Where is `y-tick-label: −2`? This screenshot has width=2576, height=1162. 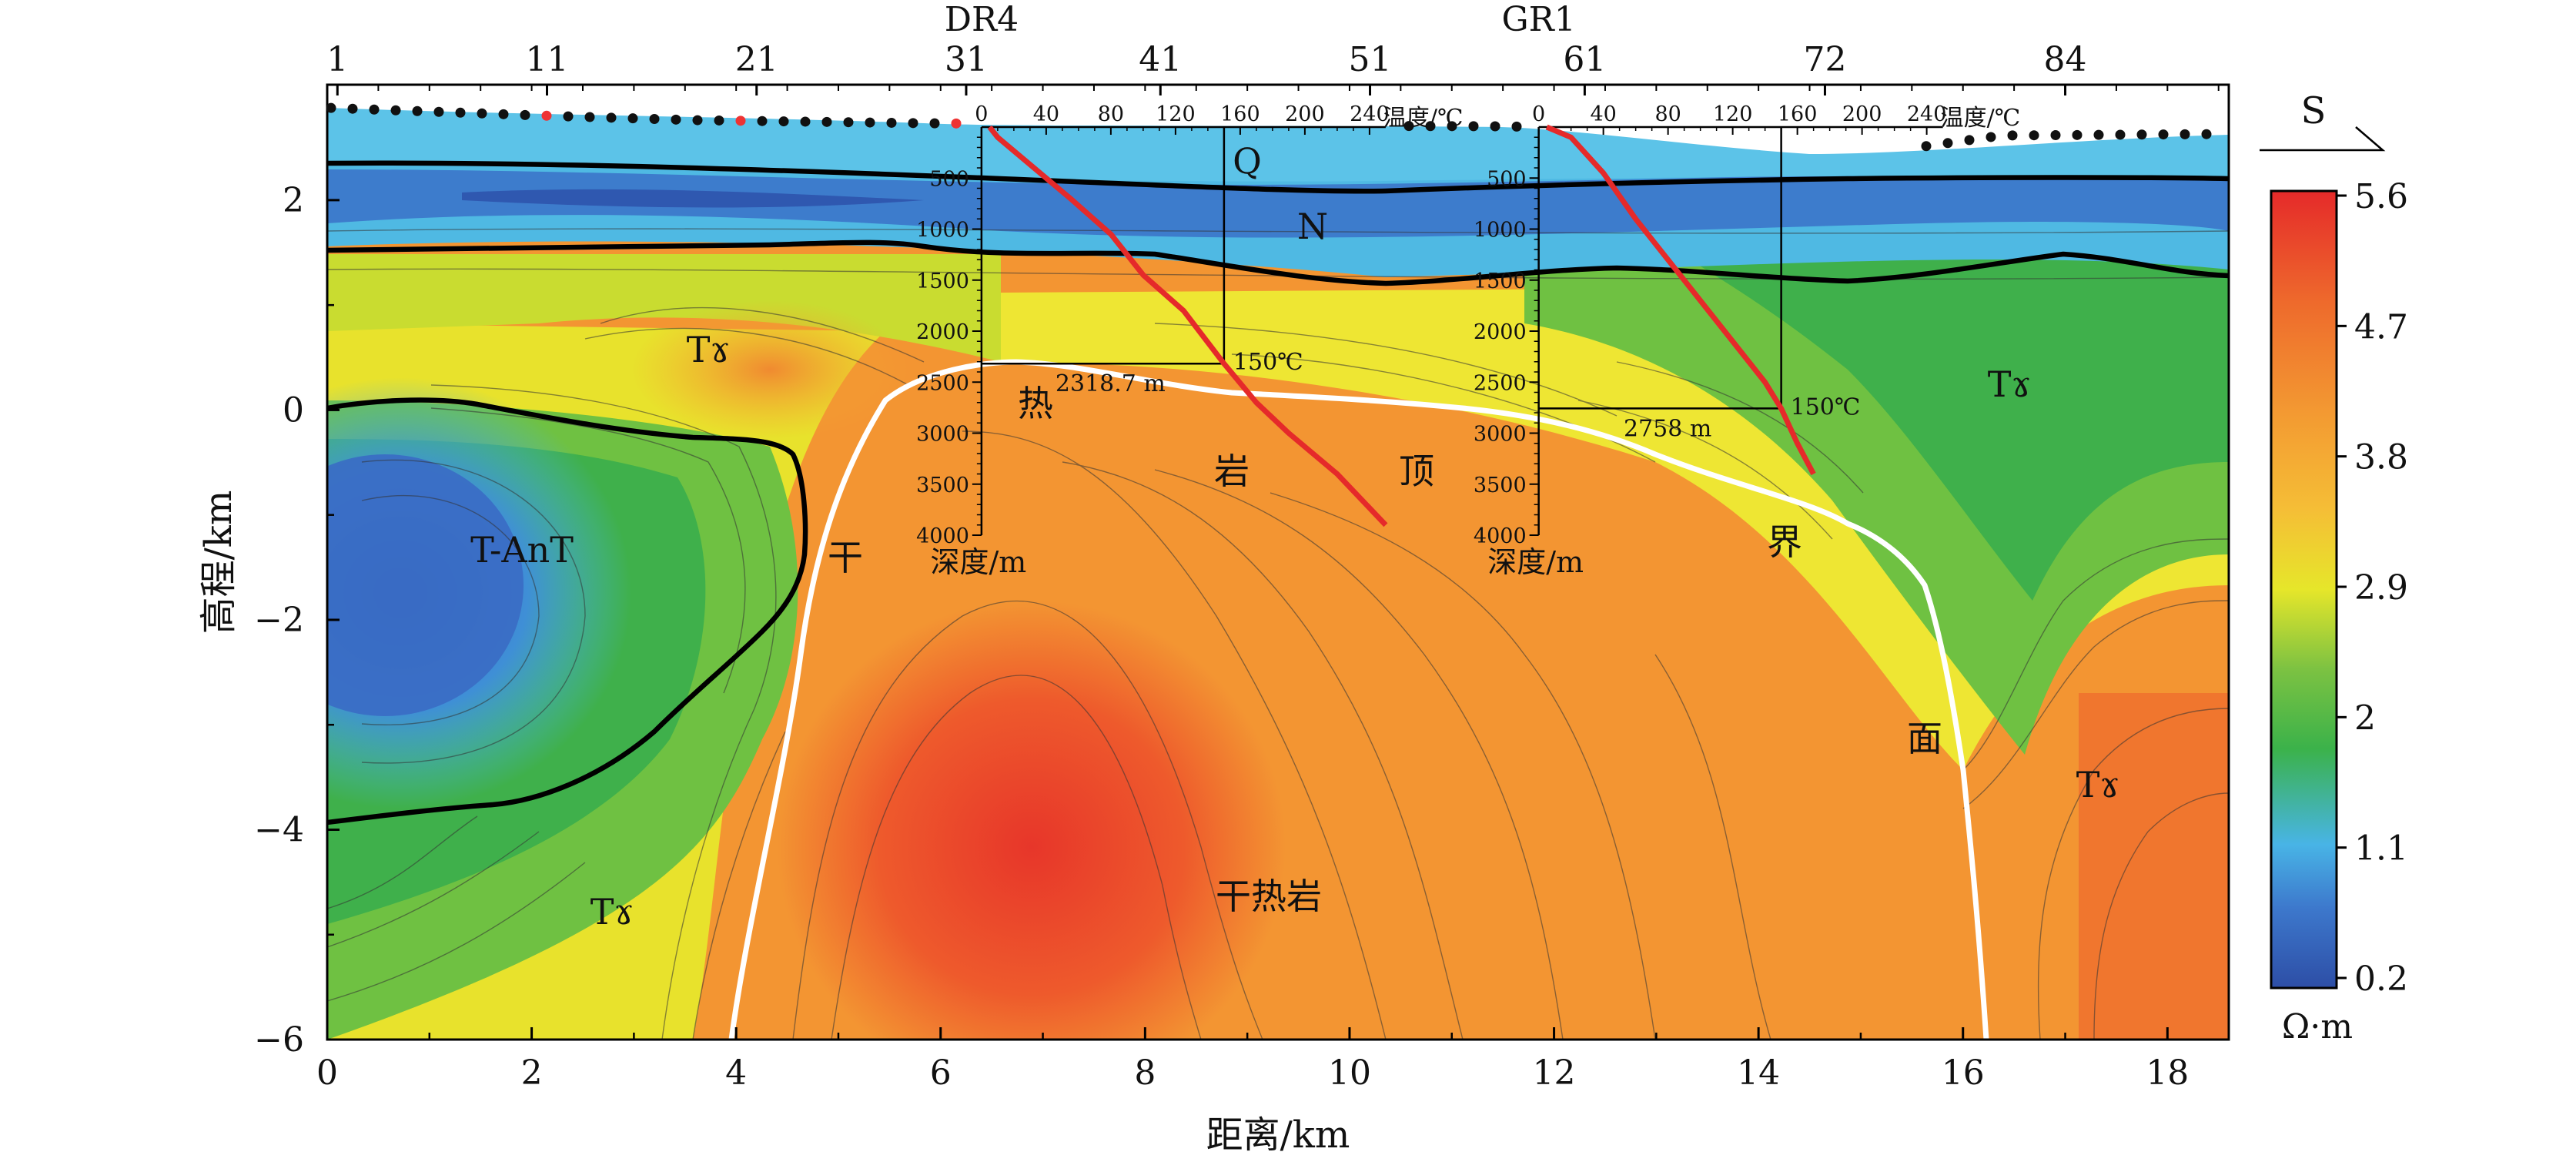
y-tick-label: −2 is located at coordinates (279, 620).